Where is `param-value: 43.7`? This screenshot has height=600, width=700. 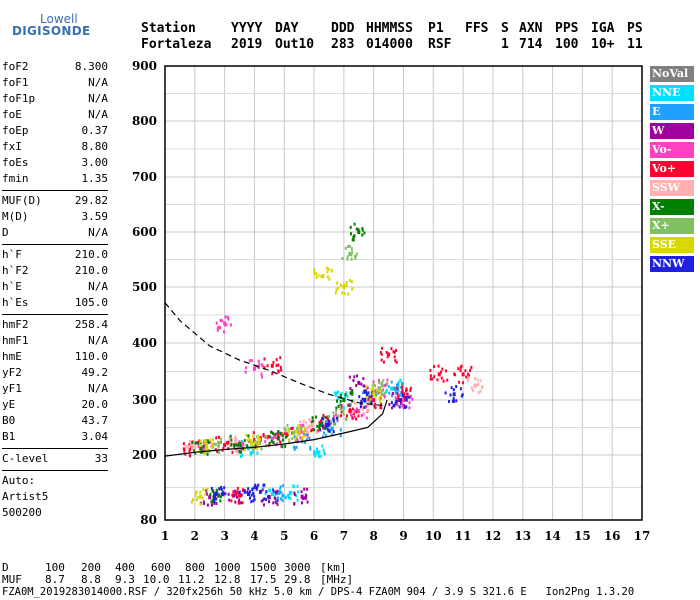 param-value: 43.7 is located at coordinates (95, 420).